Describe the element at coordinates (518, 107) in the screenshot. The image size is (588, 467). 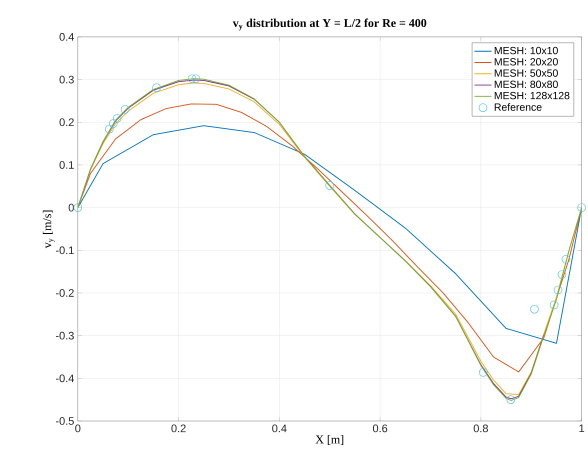
I see `legend-label: Reference` at that location.